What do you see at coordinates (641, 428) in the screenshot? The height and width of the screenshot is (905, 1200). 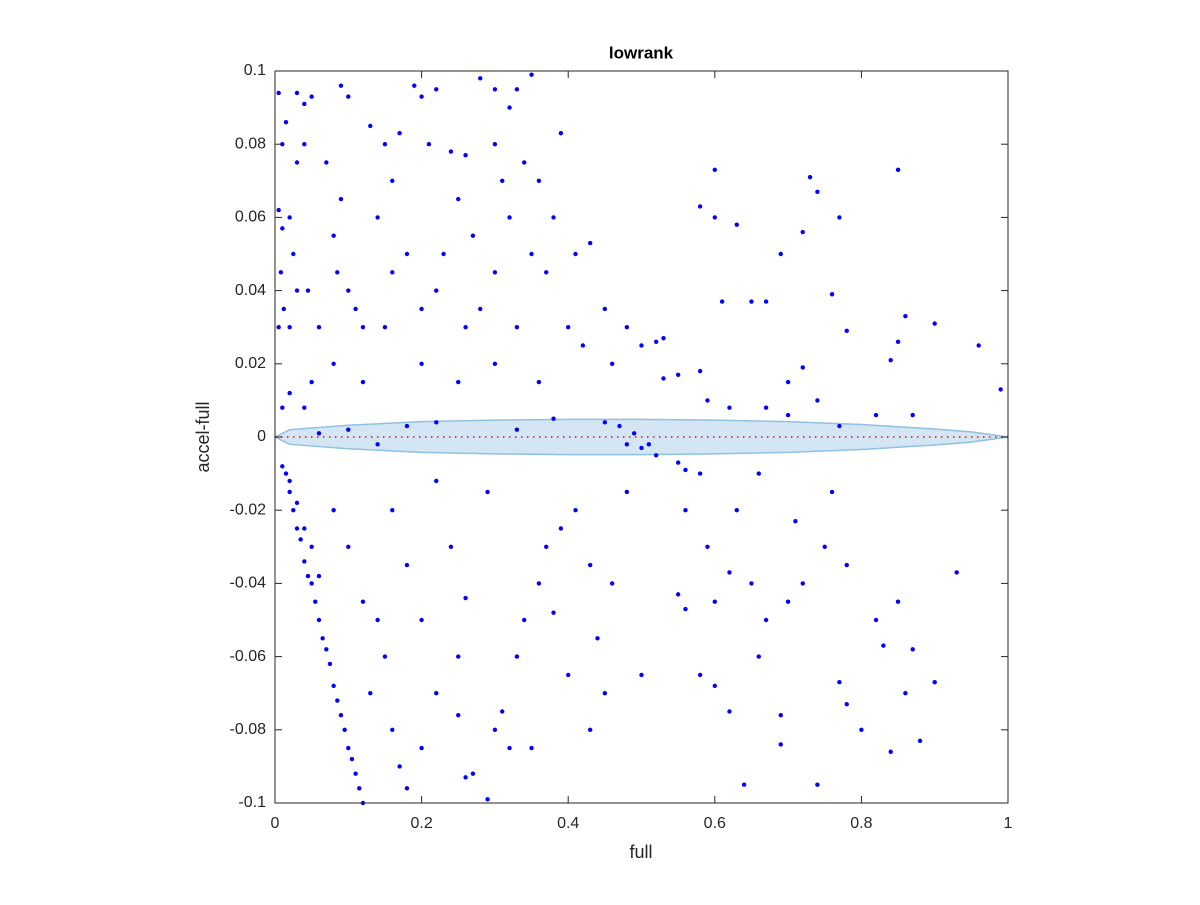 I see `band-edge` at bounding box center [641, 428].